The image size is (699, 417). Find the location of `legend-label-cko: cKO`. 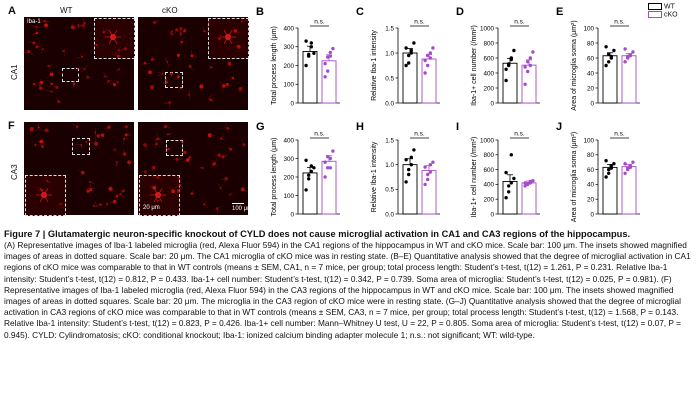

legend-label-cko: cKO is located at coordinates (671, 15).